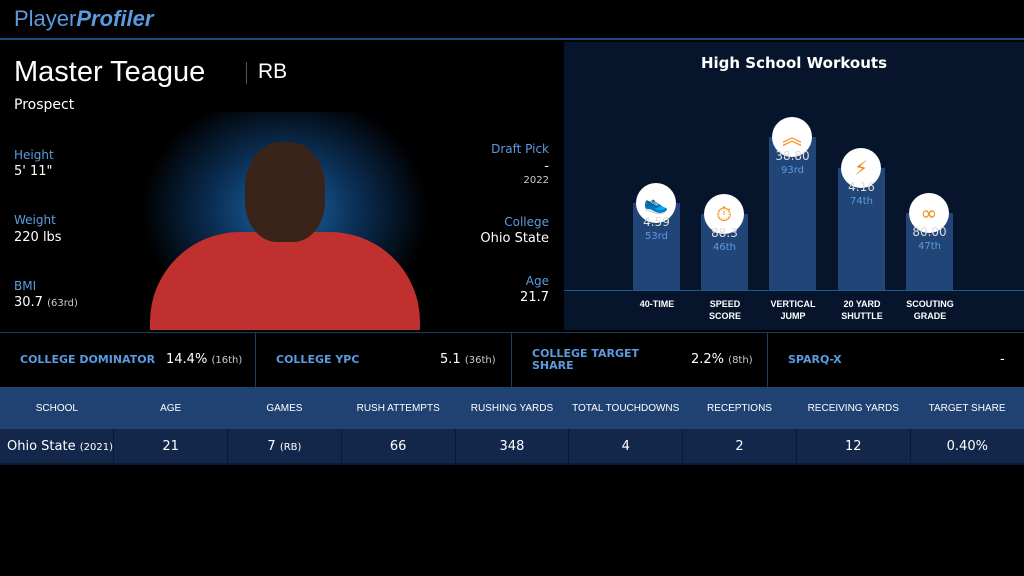 The image size is (1024, 576). What do you see at coordinates (792, 203) in the screenshot?
I see `workout-bar: ︽ 38.80 93rd` at bounding box center [792, 203].